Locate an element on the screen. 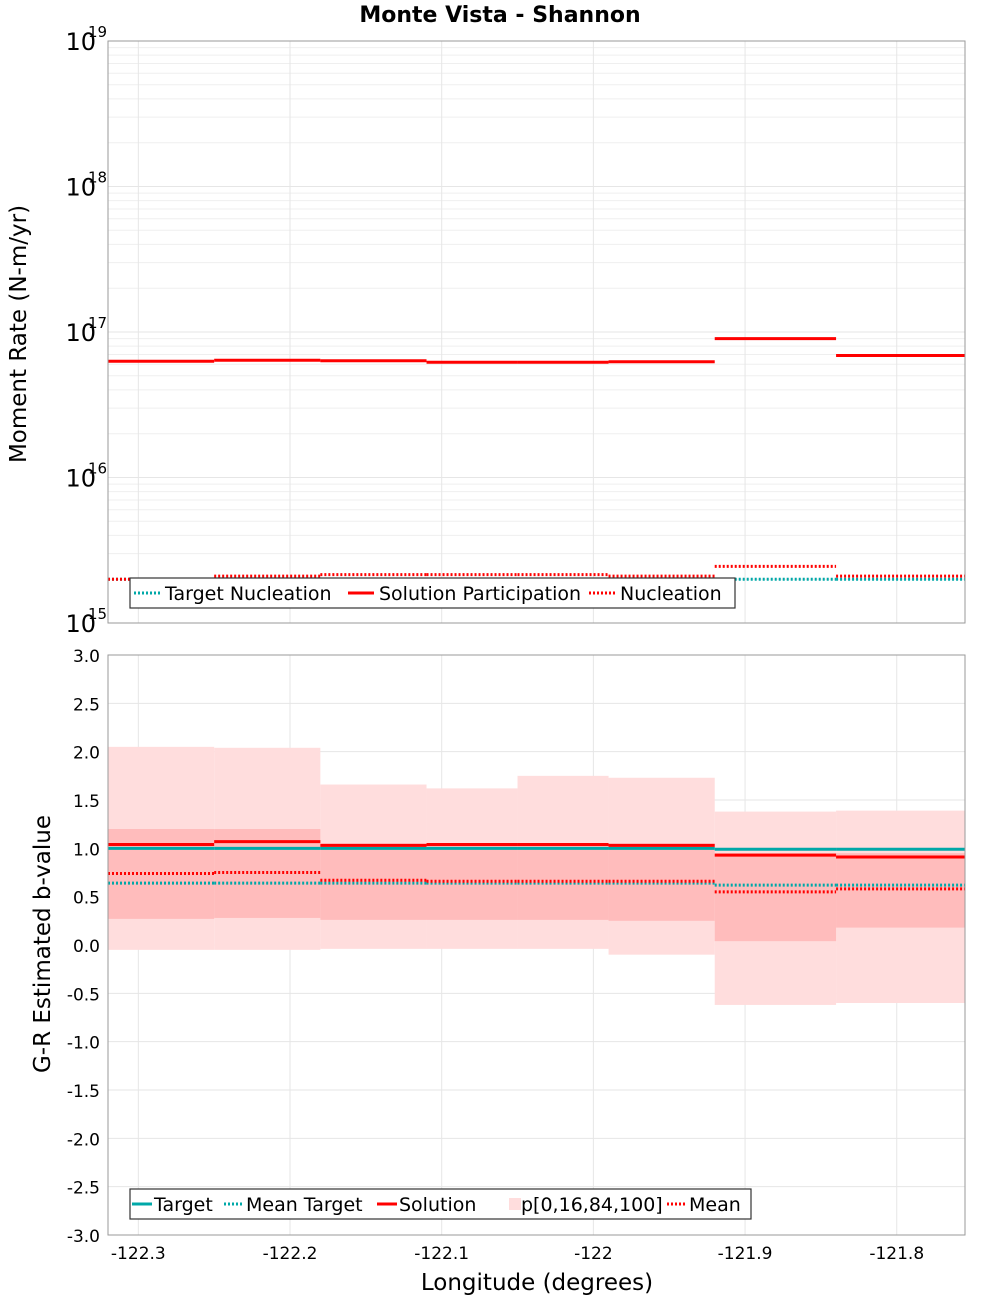 The width and height of the screenshot is (1000, 1300). bottom-legend-label: Mean Target is located at coordinates (304, 1205).